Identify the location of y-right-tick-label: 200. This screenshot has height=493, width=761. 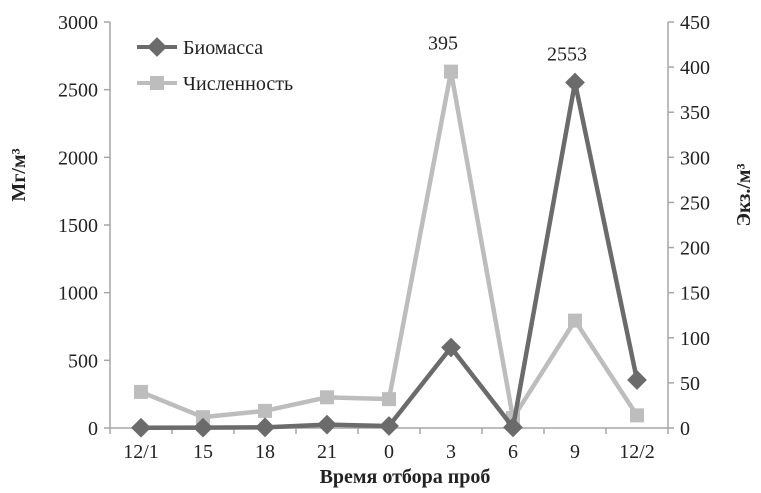
(695, 249).